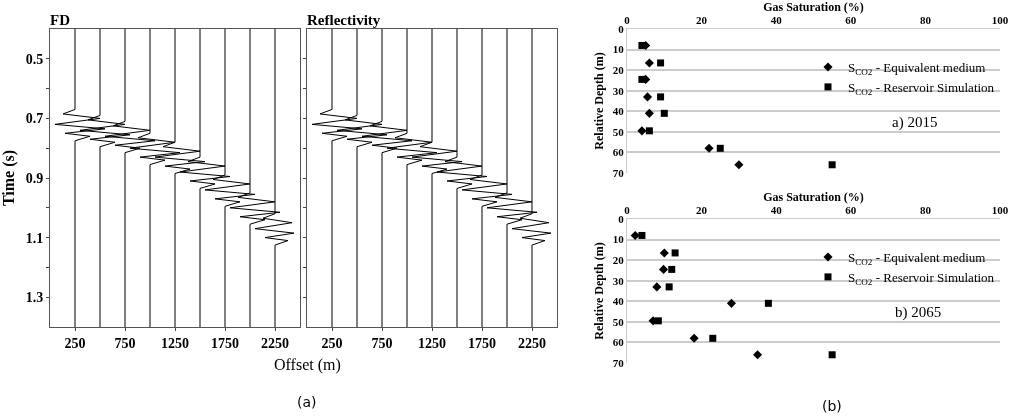  Describe the element at coordinates (34, 119) in the screenshot. I see `y-tick-label: 0.7` at that location.